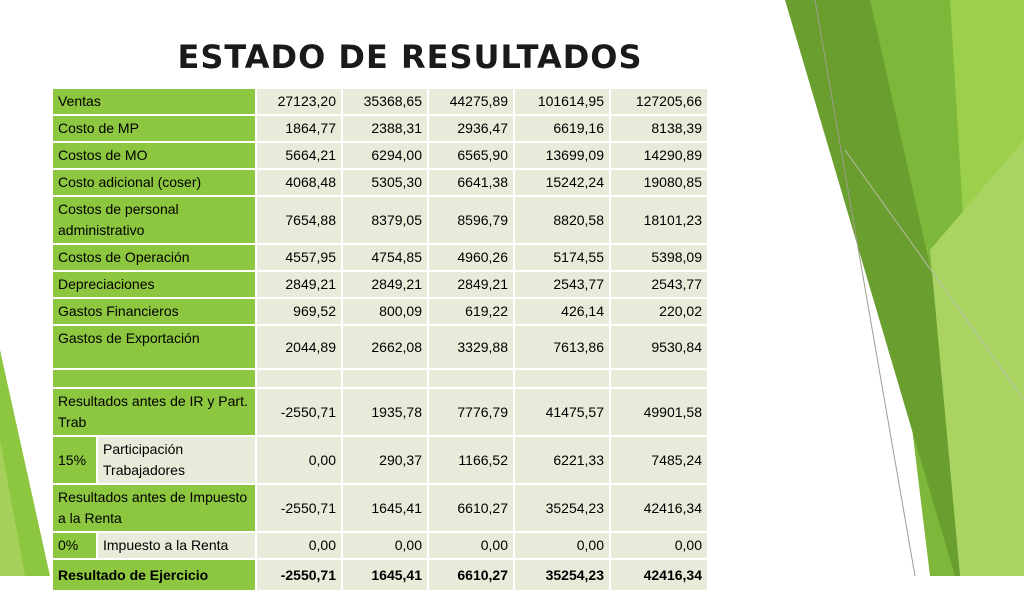  What do you see at coordinates (562, 412) in the screenshot?
I see `cell-value: 41475,57` at bounding box center [562, 412].